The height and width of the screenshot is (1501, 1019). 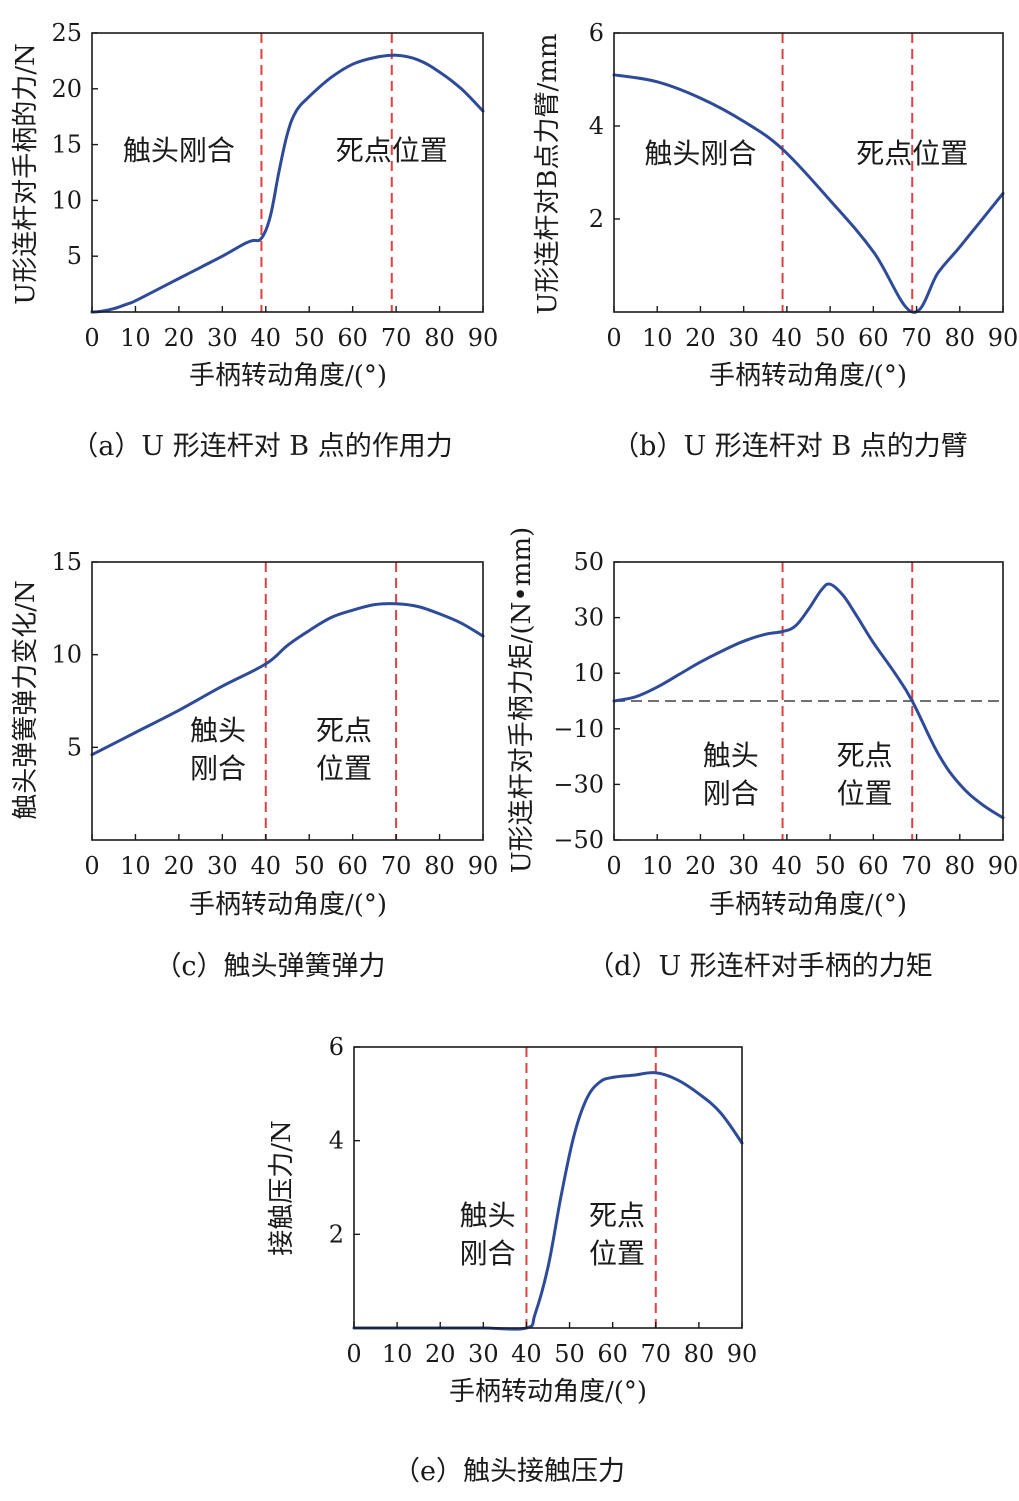 I want to click on chart-a-ytick-label: 5, so click(x=74, y=256).